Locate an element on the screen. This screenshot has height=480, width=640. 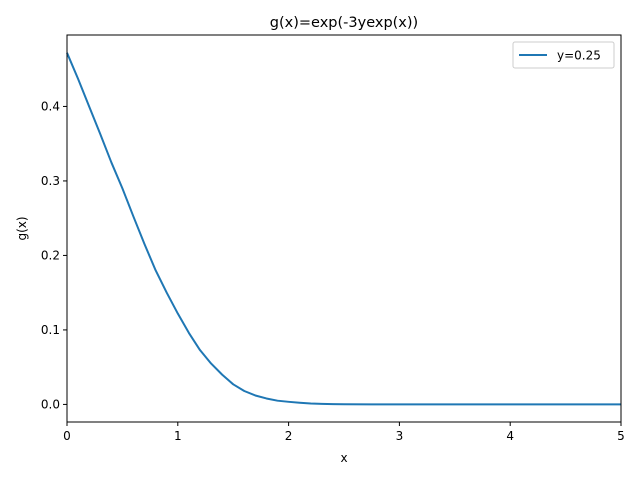
y-tick-label: 0.4 is located at coordinates (50, 106).